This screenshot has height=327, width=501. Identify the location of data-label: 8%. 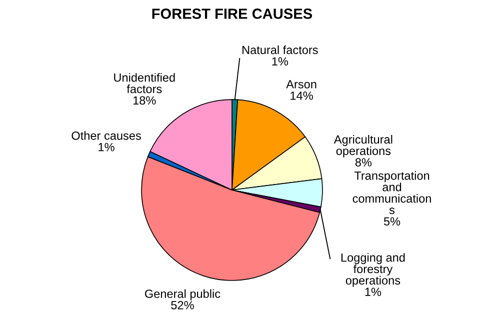
(363, 162).